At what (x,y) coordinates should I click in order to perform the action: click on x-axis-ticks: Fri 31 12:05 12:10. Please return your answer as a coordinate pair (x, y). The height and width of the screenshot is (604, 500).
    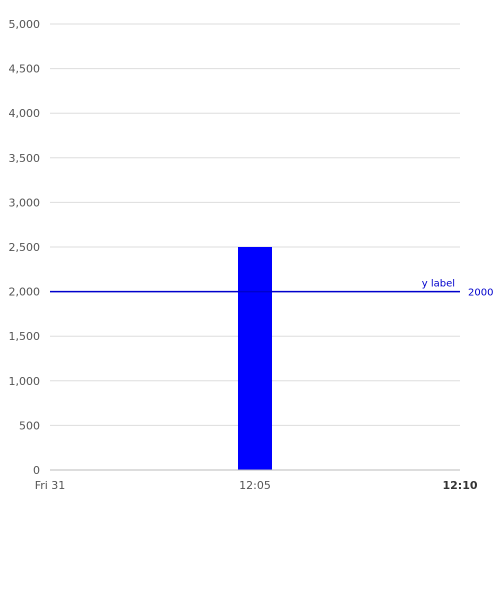
    Looking at the image, I should click on (256, 485).